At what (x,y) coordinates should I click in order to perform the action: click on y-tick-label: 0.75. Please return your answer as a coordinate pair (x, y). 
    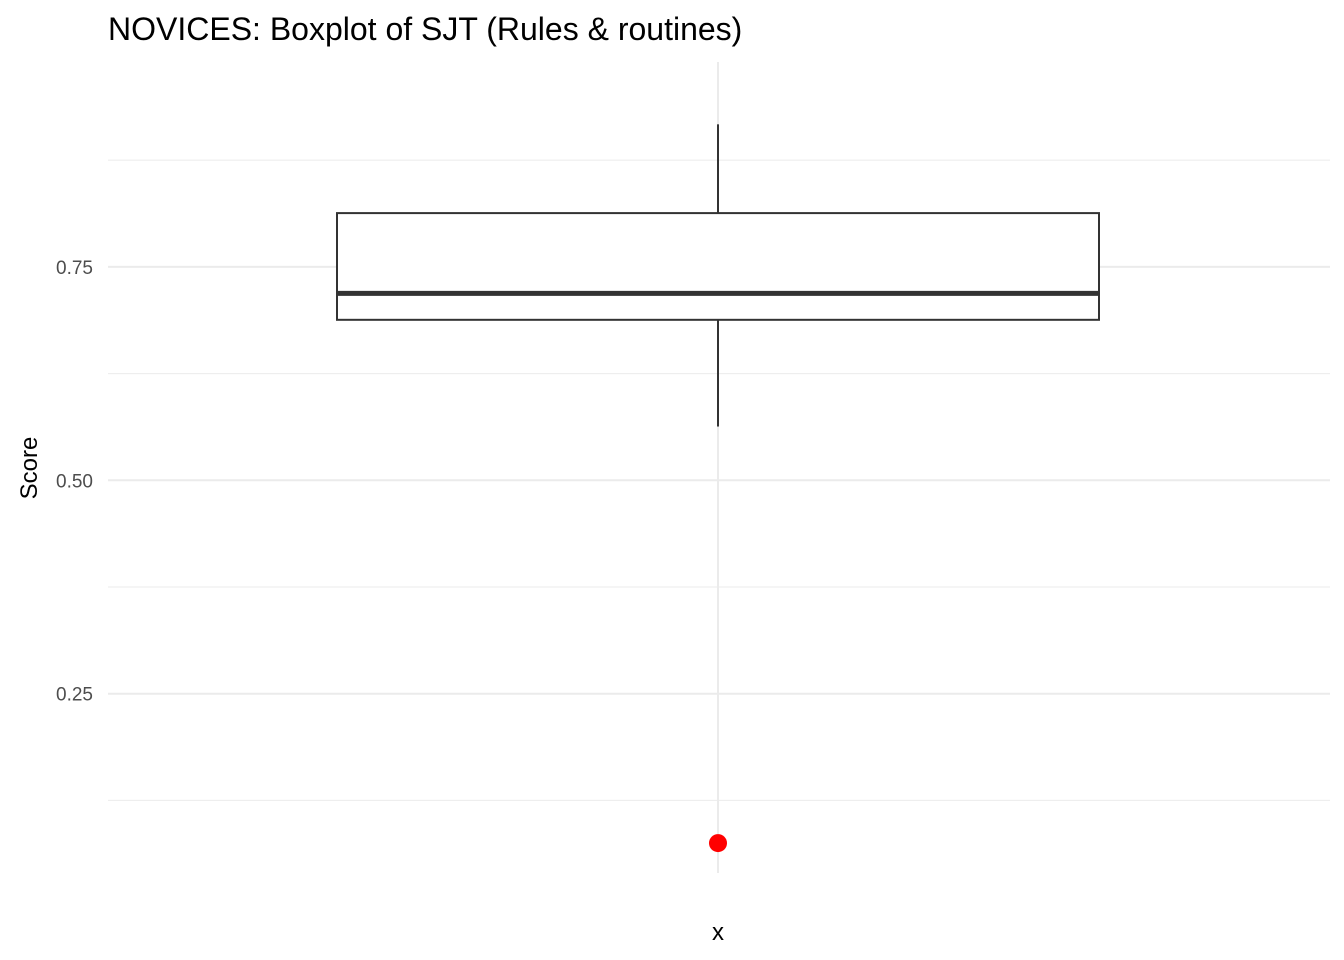
    Looking at the image, I should click on (74, 268).